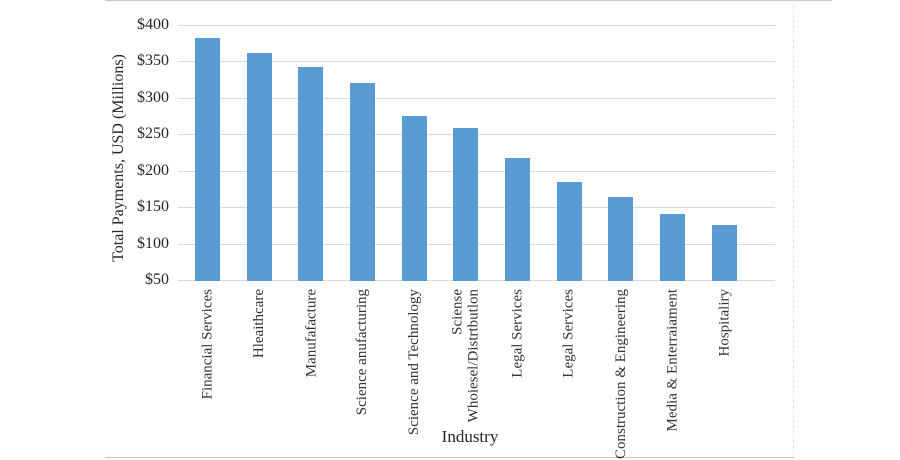 The width and height of the screenshot is (900, 460). What do you see at coordinates (468, 0) in the screenshot?
I see `top-border-line` at bounding box center [468, 0].